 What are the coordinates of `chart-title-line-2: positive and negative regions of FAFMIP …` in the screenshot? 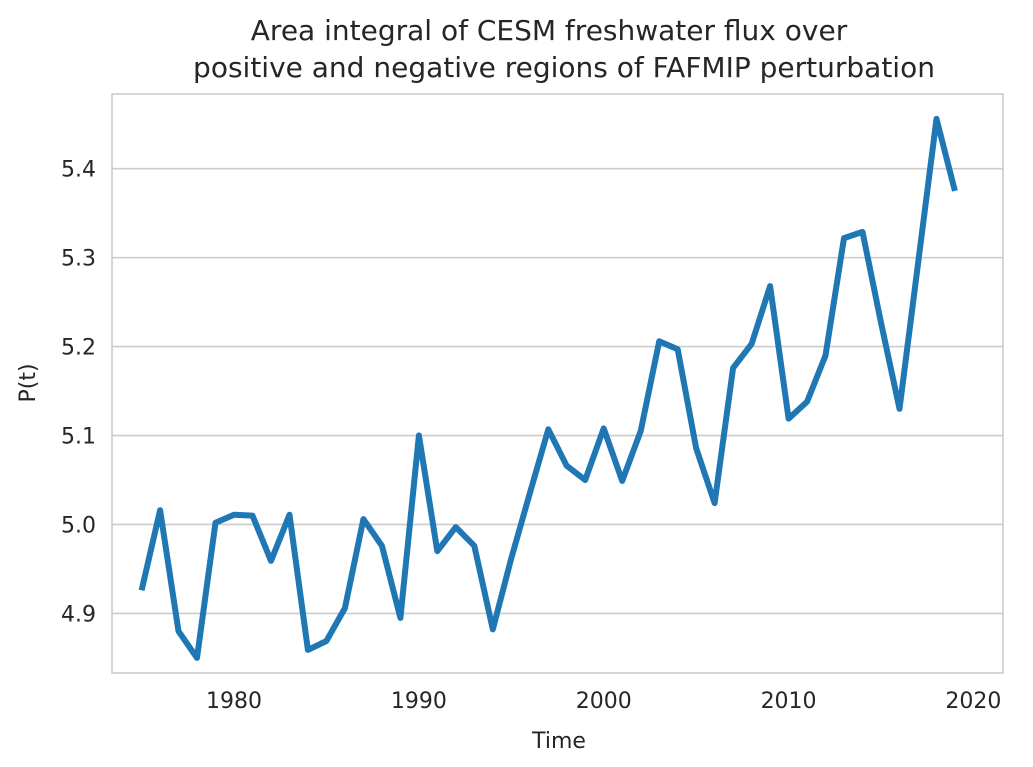 It's located at (564, 67).